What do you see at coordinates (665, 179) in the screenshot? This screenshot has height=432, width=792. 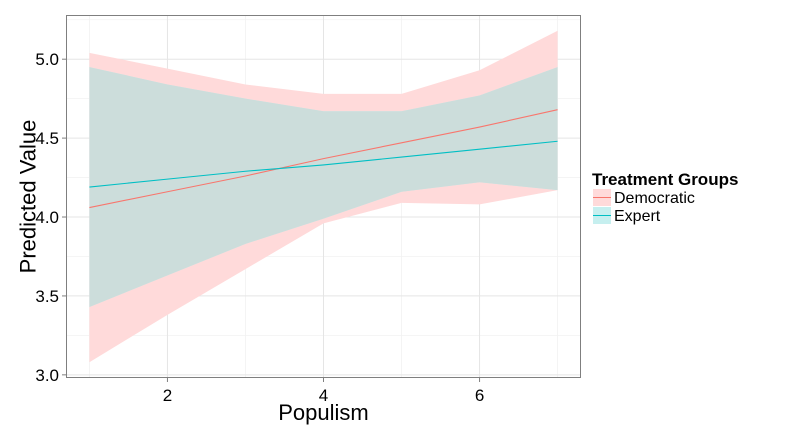 I see `legend-title: Treatment Groups` at bounding box center [665, 179].